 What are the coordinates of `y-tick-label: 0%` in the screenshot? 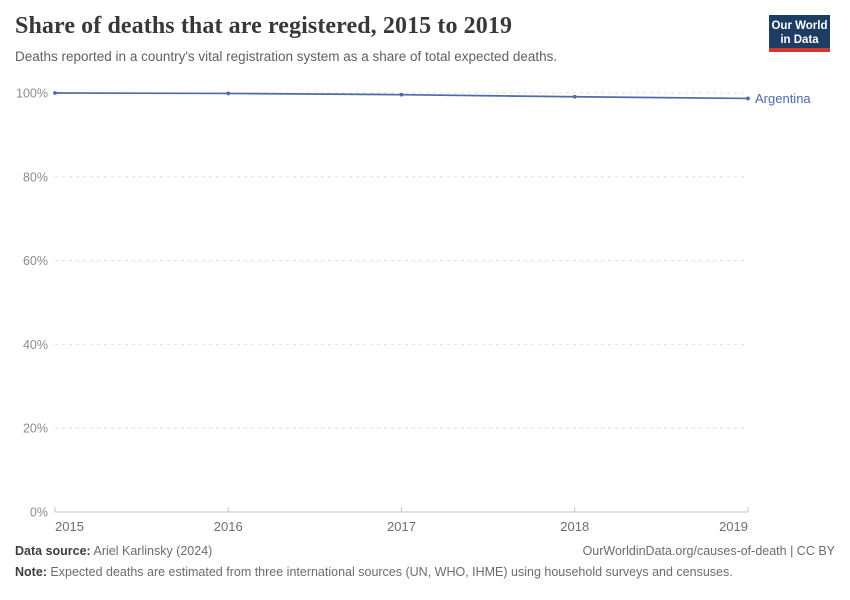 It's located at (39, 513).